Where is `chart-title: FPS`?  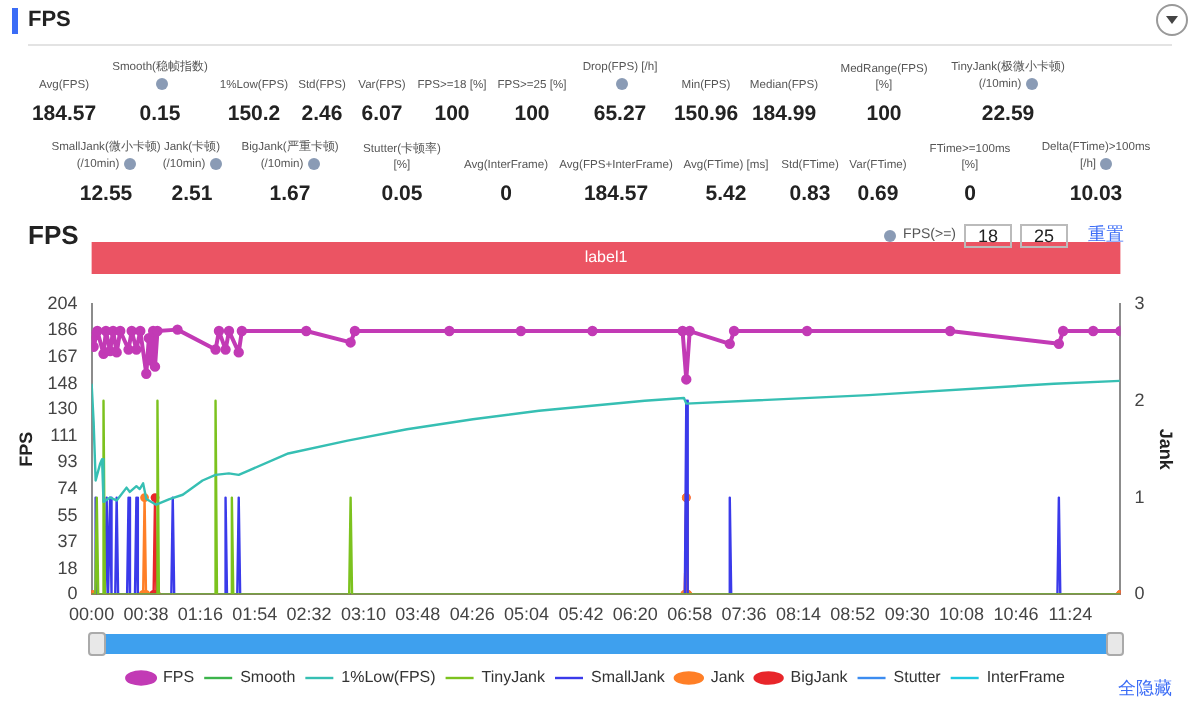
chart-title: FPS is located at coordinates (53, 235).